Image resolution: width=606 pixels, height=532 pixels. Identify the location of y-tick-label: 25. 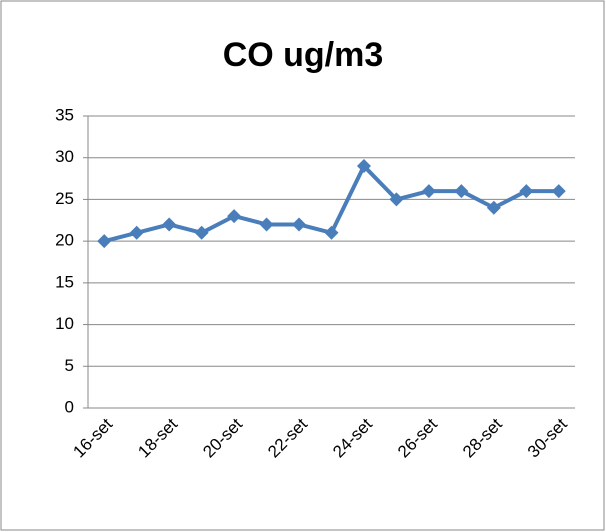
(64, 198).